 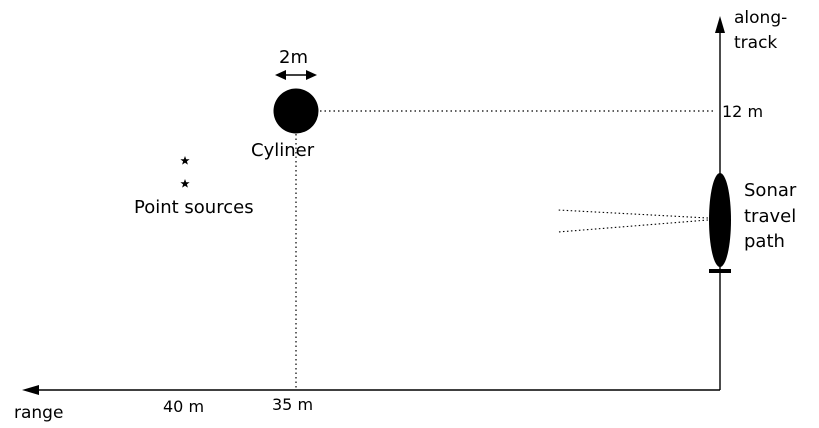 What do you see at coordinates (770, 216) in the screenshot?
I see `sonar-label-line2: travel` at bounding box center [770, 216].